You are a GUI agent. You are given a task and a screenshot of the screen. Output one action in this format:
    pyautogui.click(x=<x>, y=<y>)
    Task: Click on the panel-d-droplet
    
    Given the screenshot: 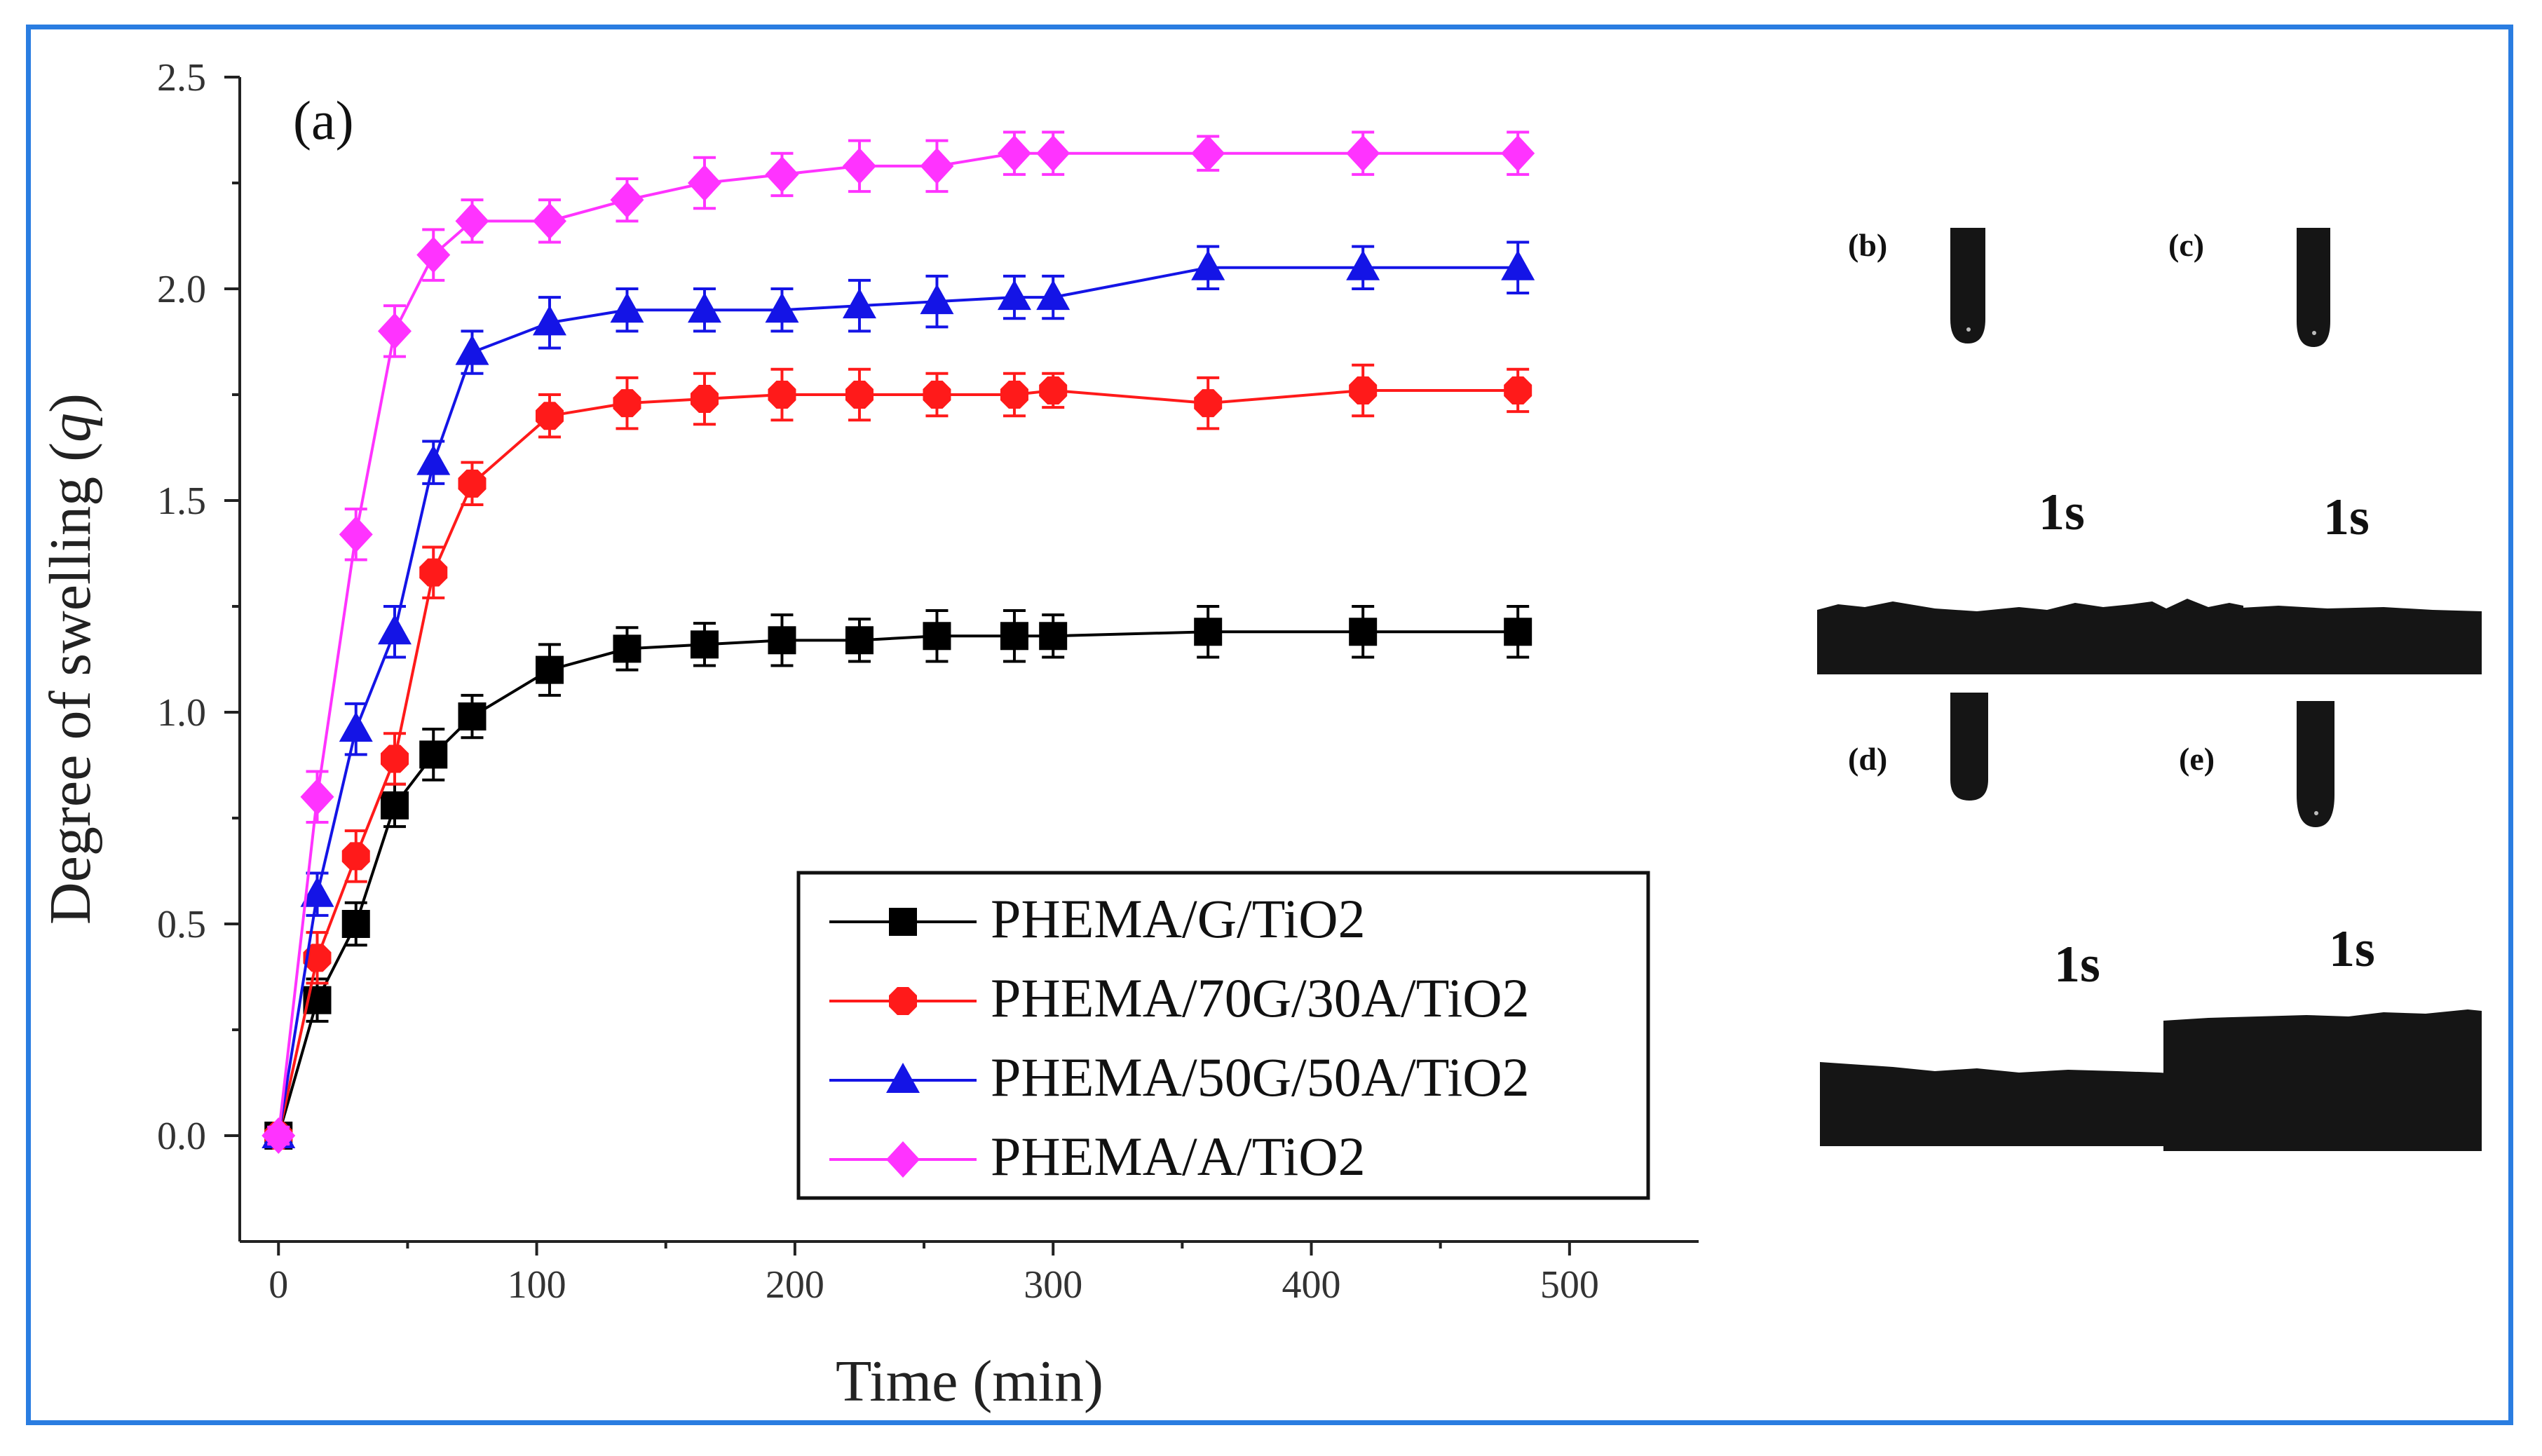 What is the action you would take?
    pyautogui.click(x=1969, y=747)
    